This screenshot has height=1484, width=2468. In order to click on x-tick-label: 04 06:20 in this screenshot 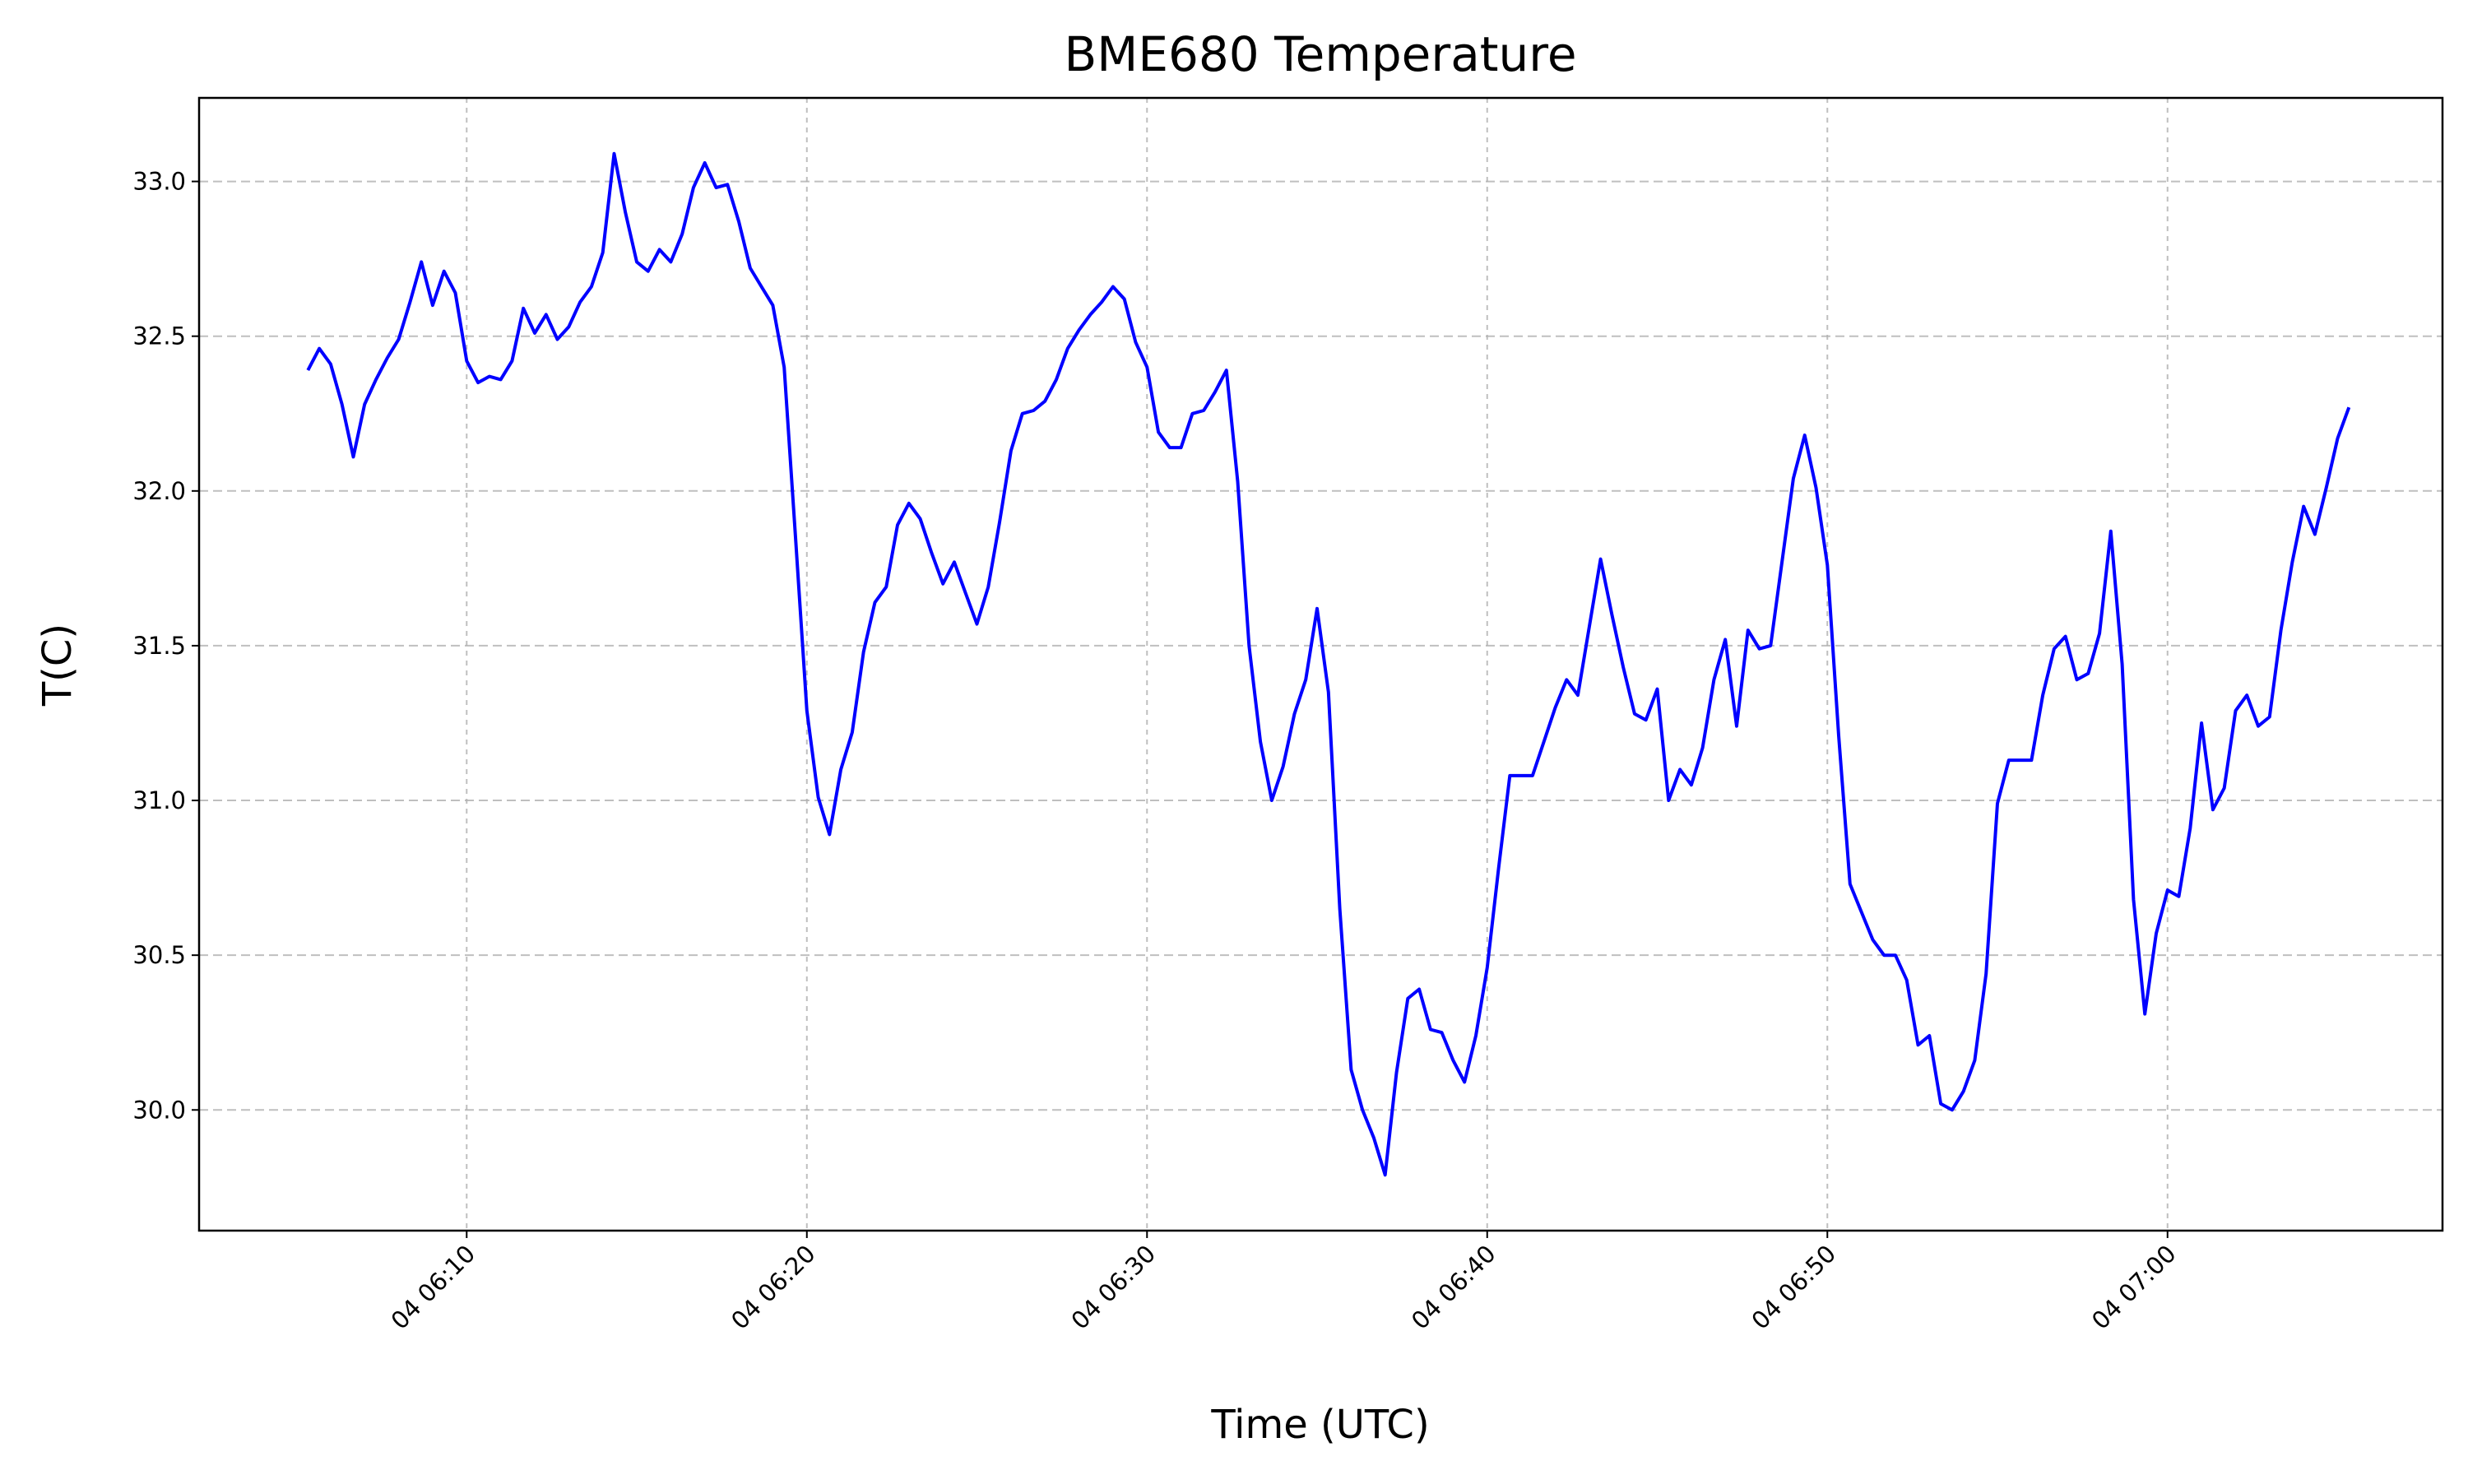, I will do `click(773, 1287)`.